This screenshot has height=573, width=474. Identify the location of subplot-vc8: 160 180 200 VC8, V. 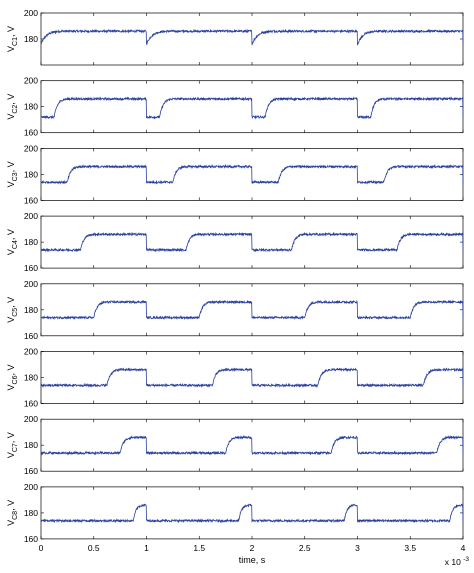
(235, 513).